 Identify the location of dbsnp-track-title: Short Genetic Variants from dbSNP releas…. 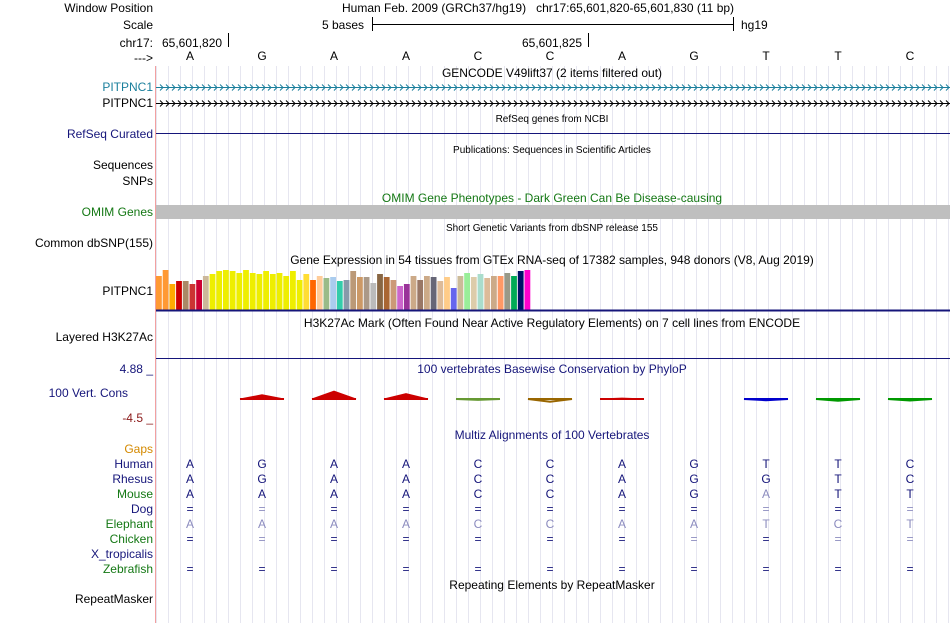
(552, 228).